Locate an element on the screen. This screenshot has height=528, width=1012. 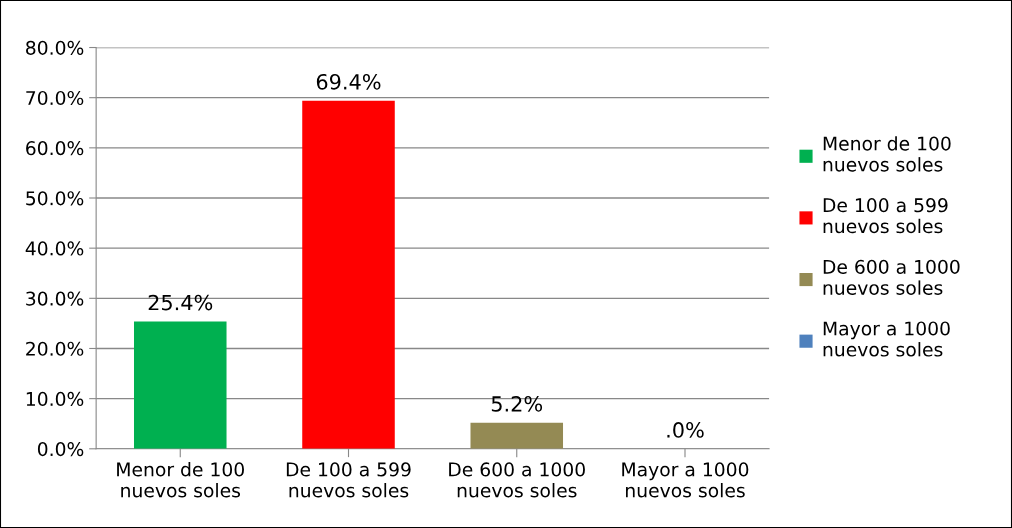
y-tick-label: 70.0% is located at coordinates (55, 98).